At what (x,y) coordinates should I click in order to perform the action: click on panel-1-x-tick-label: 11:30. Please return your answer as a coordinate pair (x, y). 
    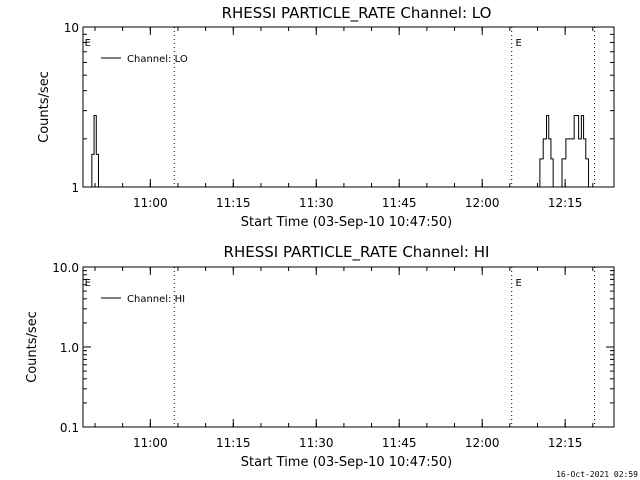
    Looking at the image, I should click on (316, 203).